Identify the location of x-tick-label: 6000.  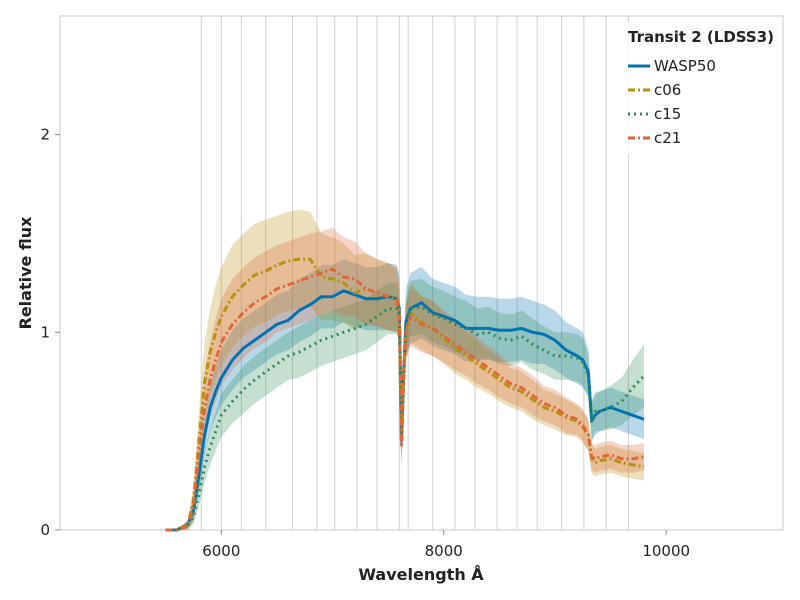
(221, 551).